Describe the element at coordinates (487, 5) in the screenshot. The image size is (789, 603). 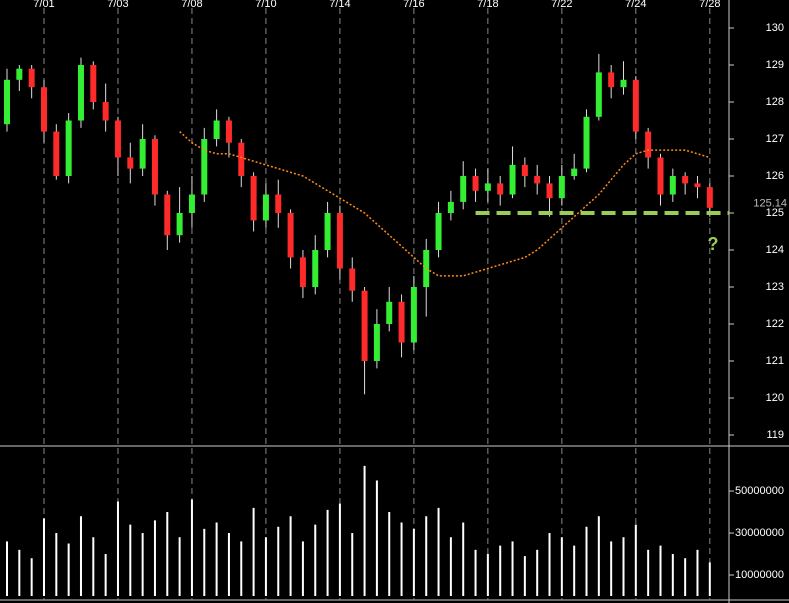
I see `x-tick-label: 7/18` at that location.